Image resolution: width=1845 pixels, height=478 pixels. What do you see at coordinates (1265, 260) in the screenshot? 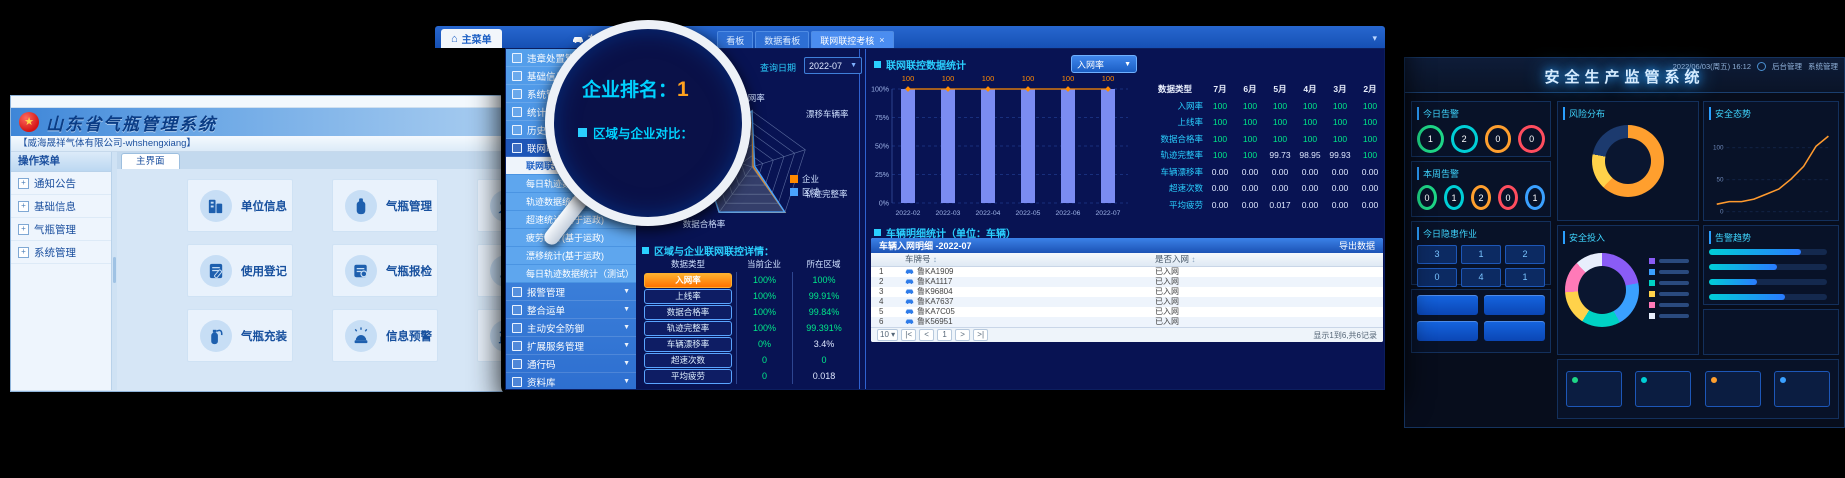
I see `status-col-header: 是否入网 ↕` at bounding box center [1265, 260].